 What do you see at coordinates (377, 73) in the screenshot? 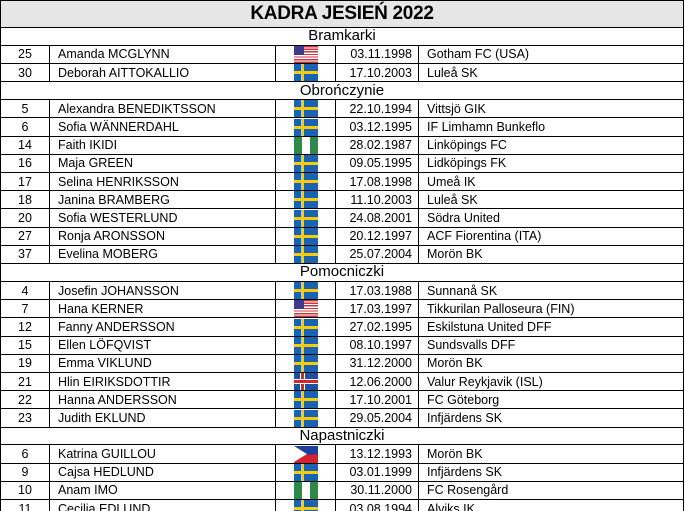
I see `birth-date: 17.10.2003` at bounding box center [377, 73].